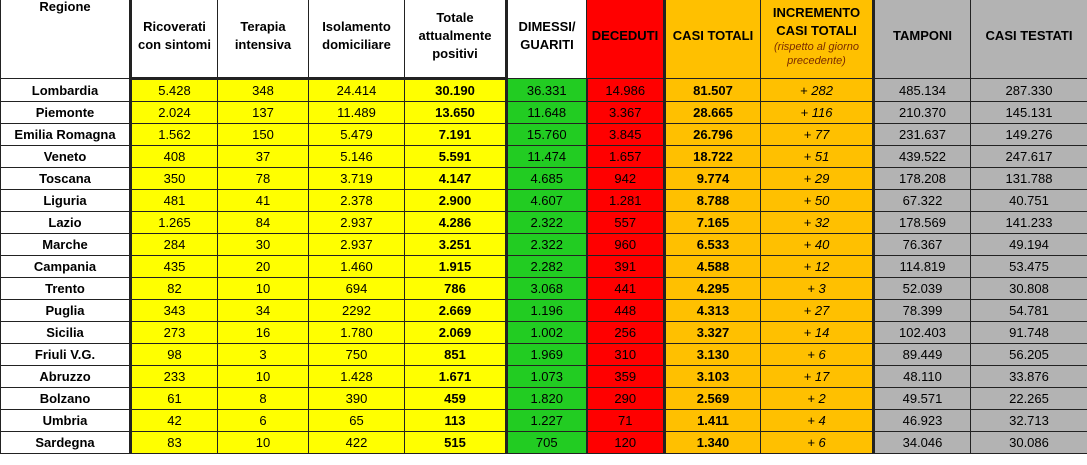  Describe the element at coordinates (922, 90) in the screenshot. I see `cell-tamponi: 485.134` at that location.